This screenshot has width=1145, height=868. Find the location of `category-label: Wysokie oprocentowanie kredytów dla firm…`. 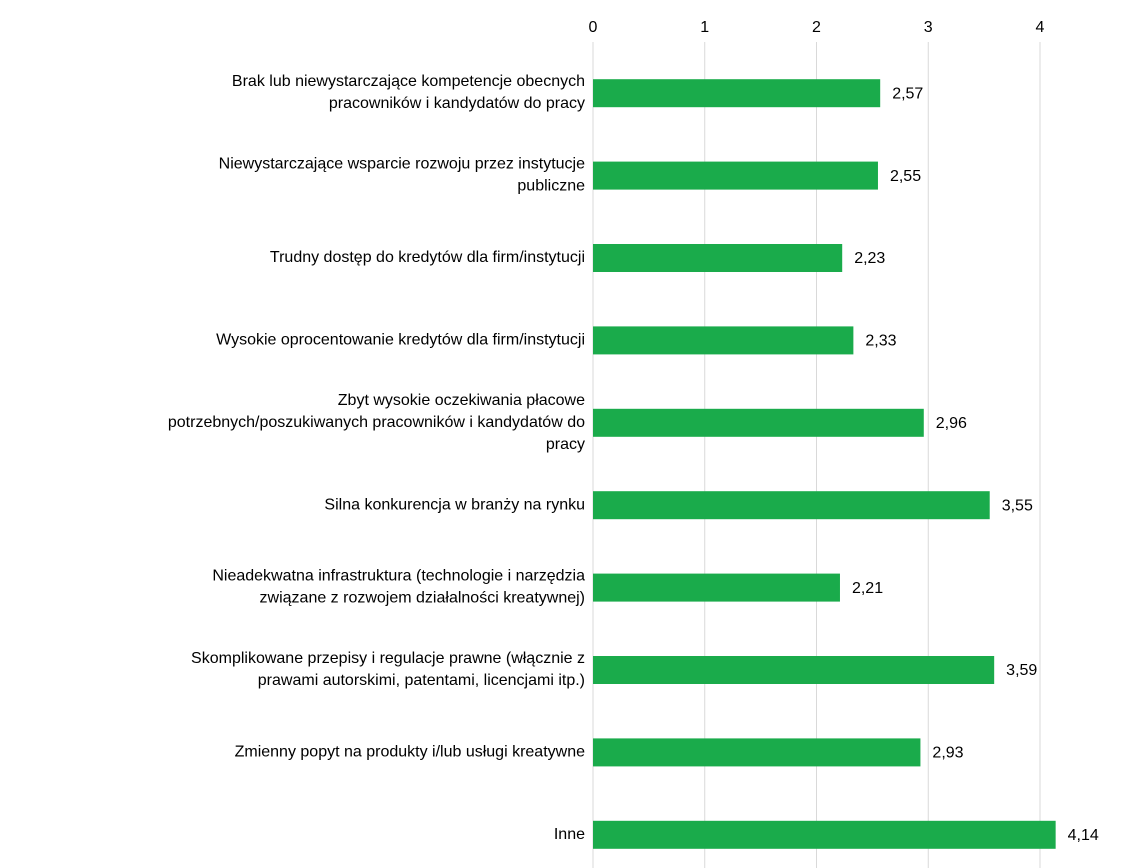

category-label: Wysokie oprocentowanie kredytów dla firm… is located at coordinates (400, 340).